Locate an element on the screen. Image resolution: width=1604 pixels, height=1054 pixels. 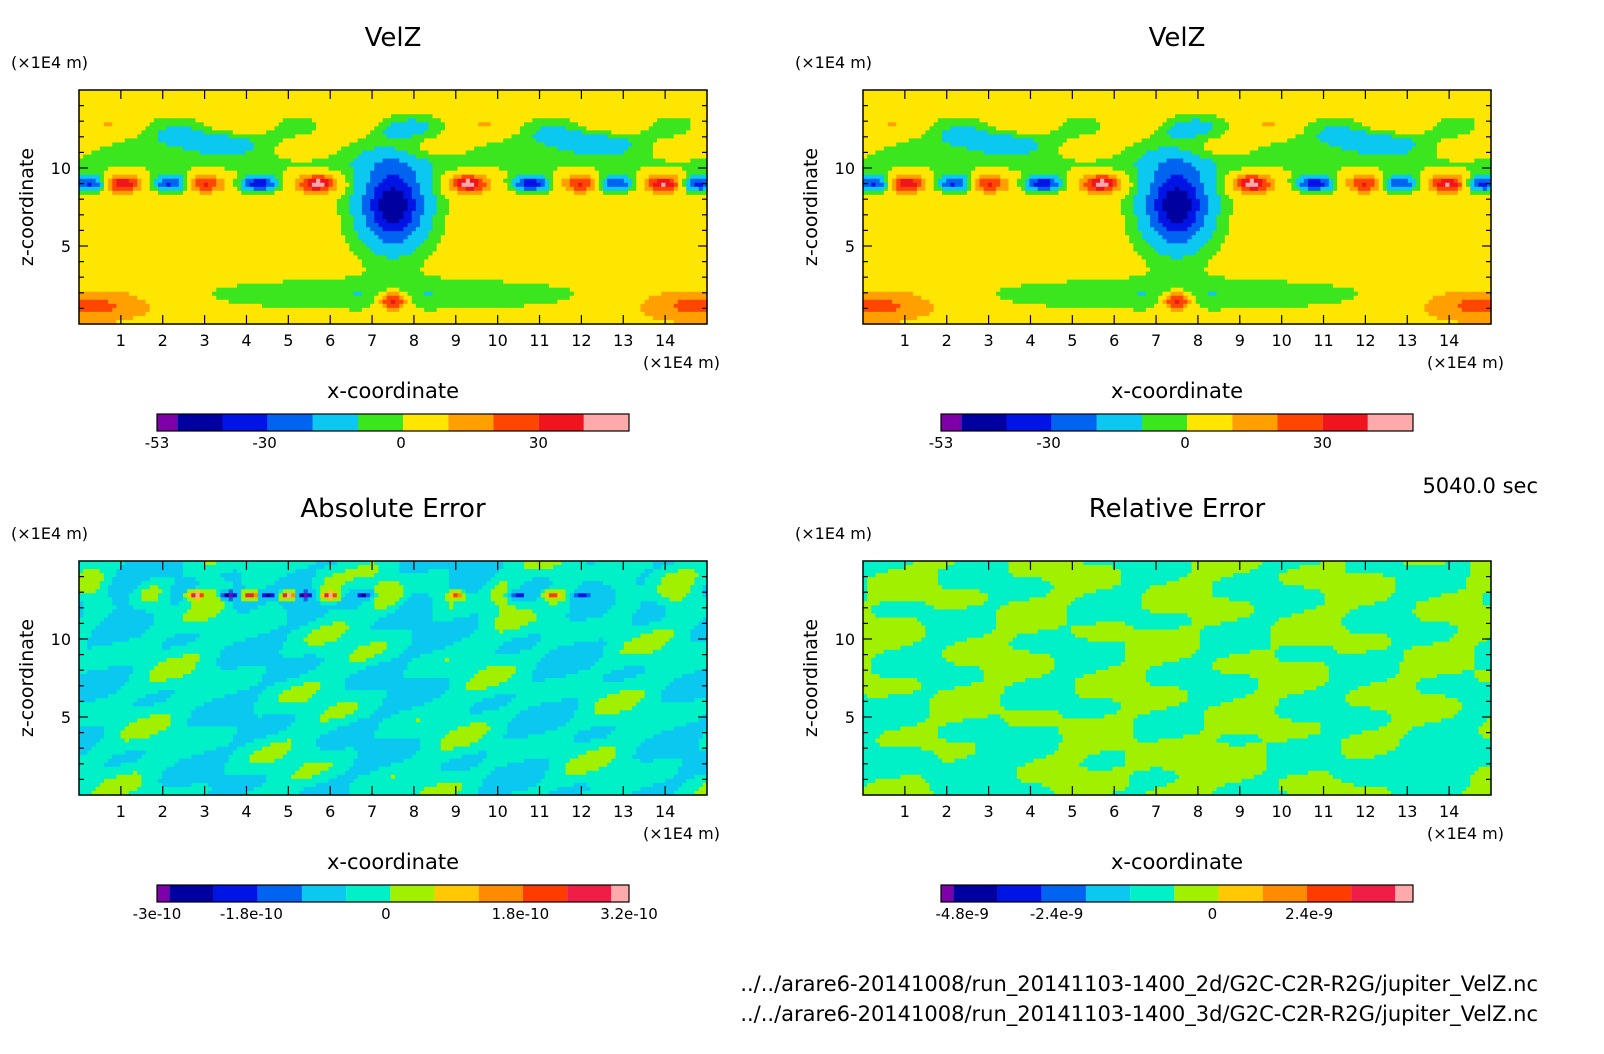
x-tick-label: 6 is located at coordinates (330, 811).